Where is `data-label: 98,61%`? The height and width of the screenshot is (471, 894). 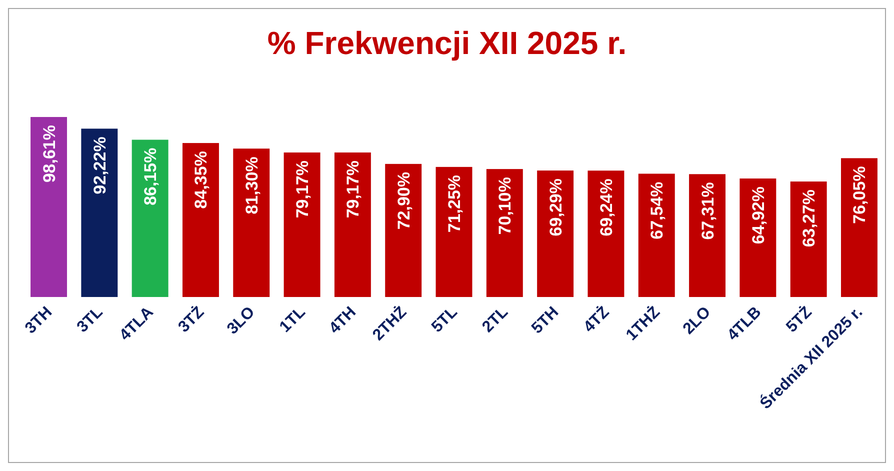
data-label: 98,61% is located at coordinates (49, 154).